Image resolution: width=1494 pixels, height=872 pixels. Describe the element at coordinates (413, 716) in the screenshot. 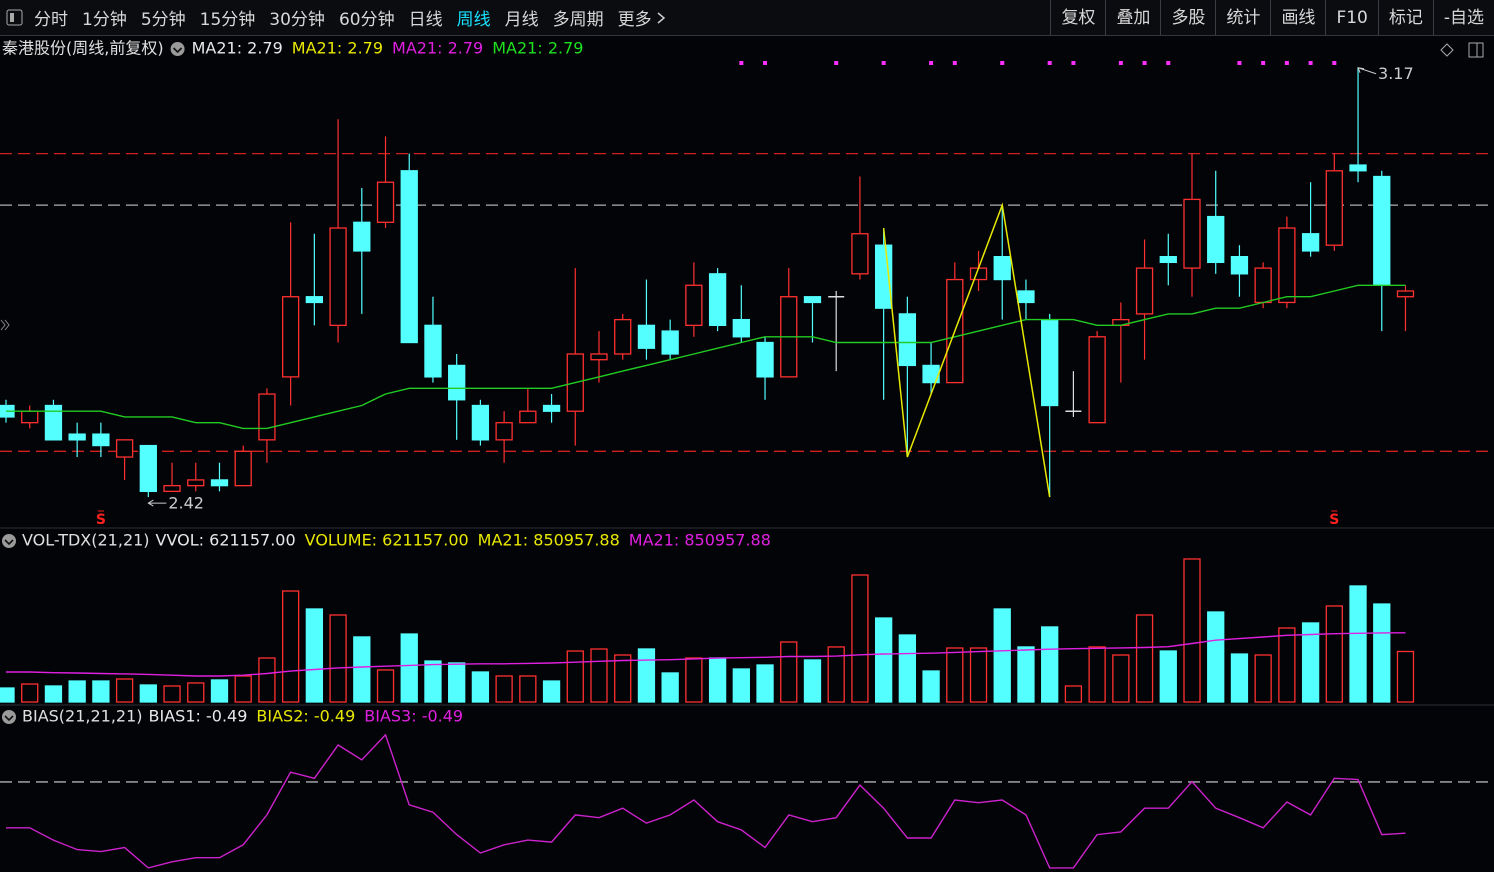

I see `legend-entry: BIAS3: -0.49` at that location.